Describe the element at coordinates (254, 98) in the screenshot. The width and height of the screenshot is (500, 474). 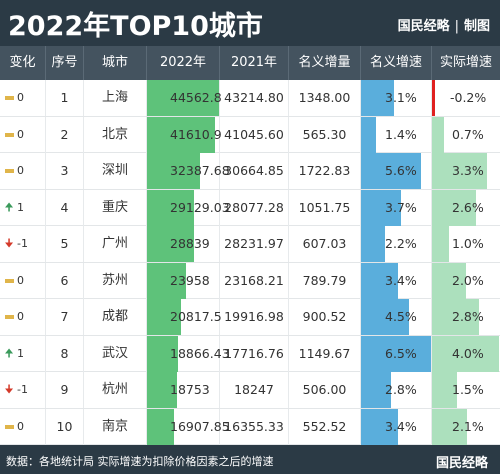
I see `gdp-2021-cell: 43214.80` at that location.